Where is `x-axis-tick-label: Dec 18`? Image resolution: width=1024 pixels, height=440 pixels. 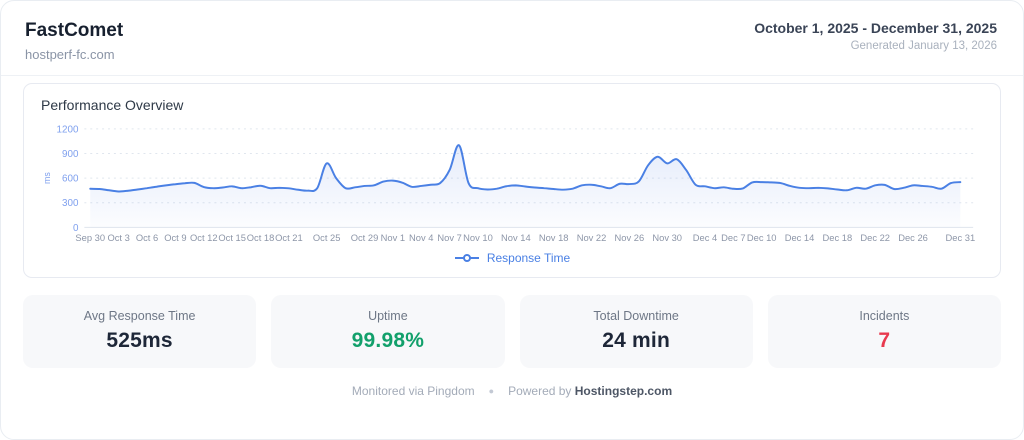 x-axis-tick-label: Dec 18 is located at coordinates (838, 238).